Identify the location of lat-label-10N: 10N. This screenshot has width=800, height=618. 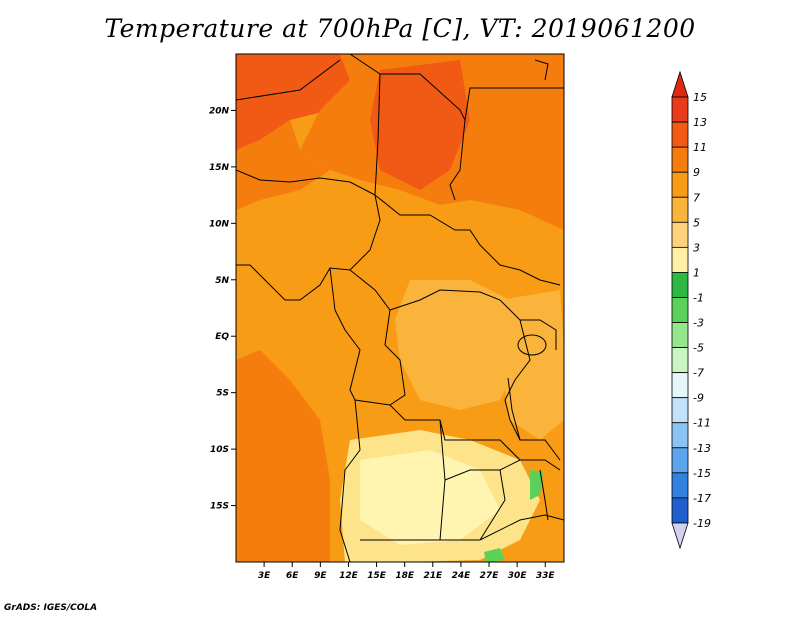
(219, 224).